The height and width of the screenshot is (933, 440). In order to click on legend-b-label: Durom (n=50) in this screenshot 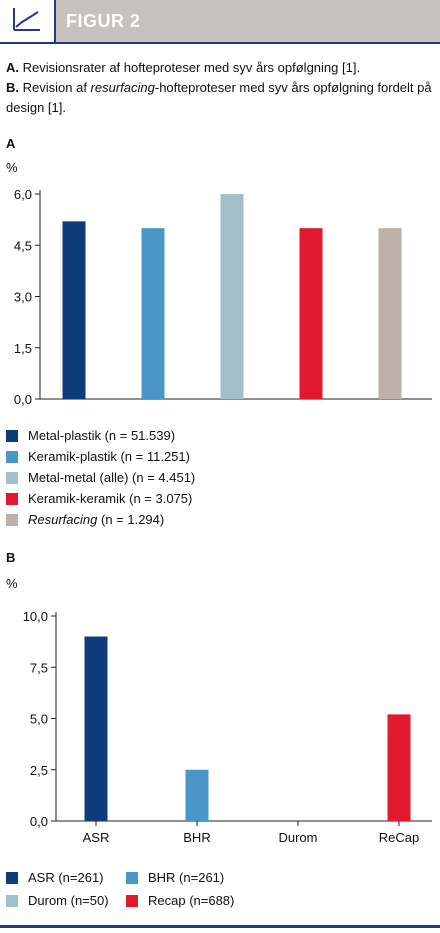, I will do `click(68, 900)`.